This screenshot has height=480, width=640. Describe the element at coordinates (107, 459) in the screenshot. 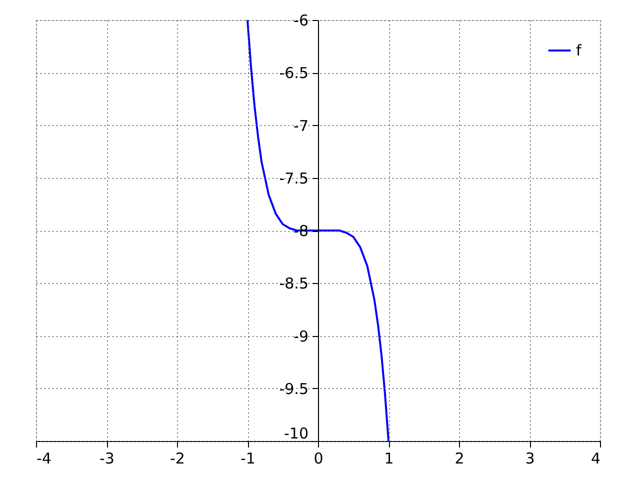

I see `x-tick-label: -3` at that location.